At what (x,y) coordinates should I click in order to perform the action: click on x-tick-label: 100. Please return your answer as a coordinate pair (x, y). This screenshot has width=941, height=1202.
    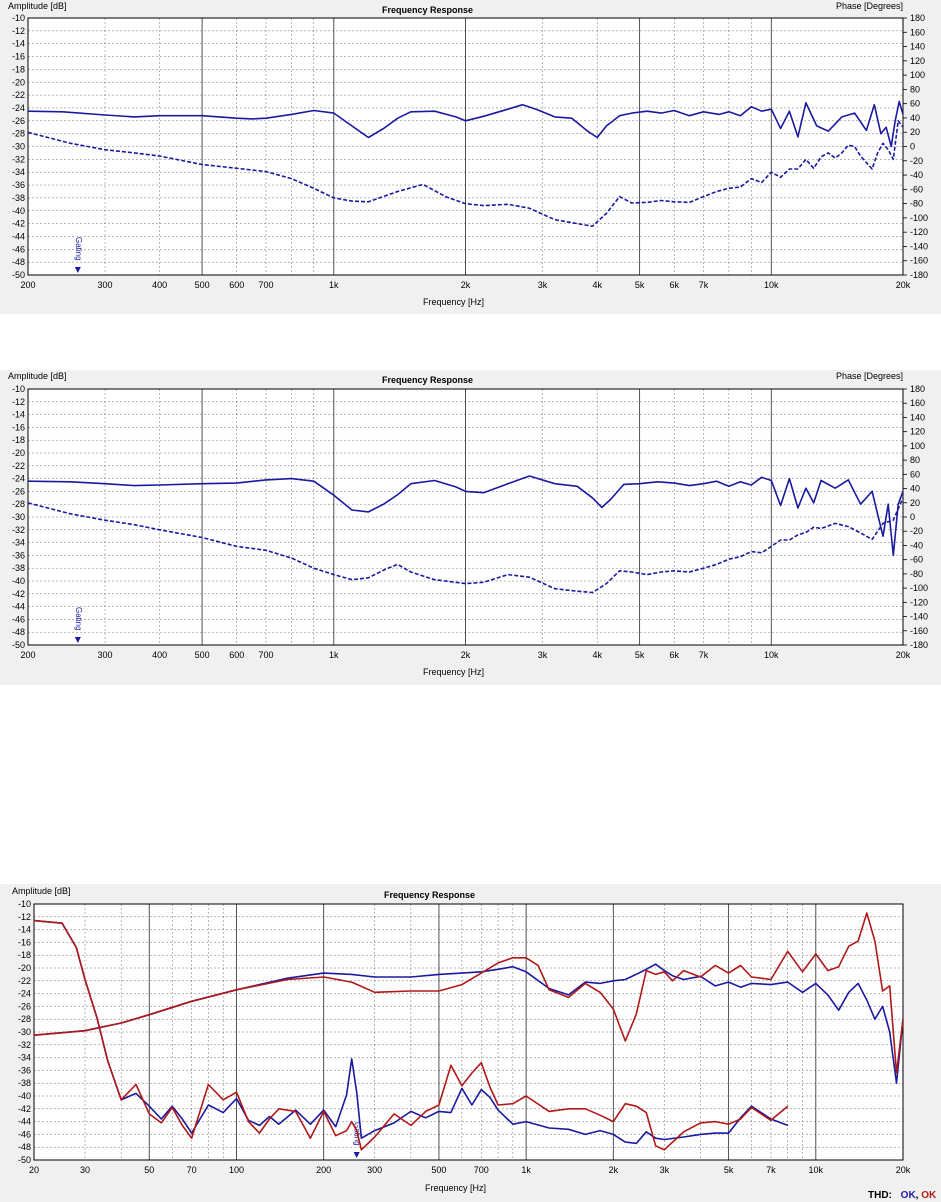
    Looking at the image, I should click on (236, 1170).